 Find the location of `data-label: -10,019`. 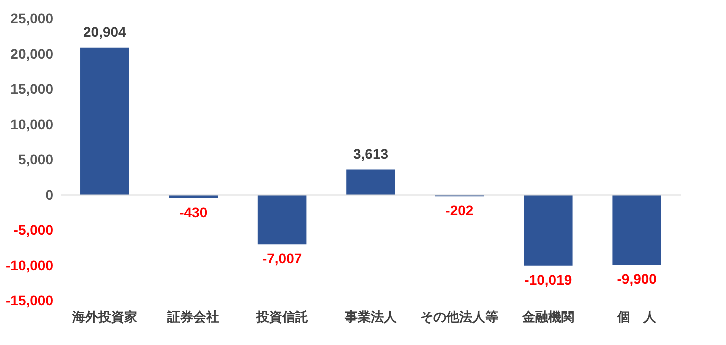

data-label: -10,019 is located at coordinates (548, 280).